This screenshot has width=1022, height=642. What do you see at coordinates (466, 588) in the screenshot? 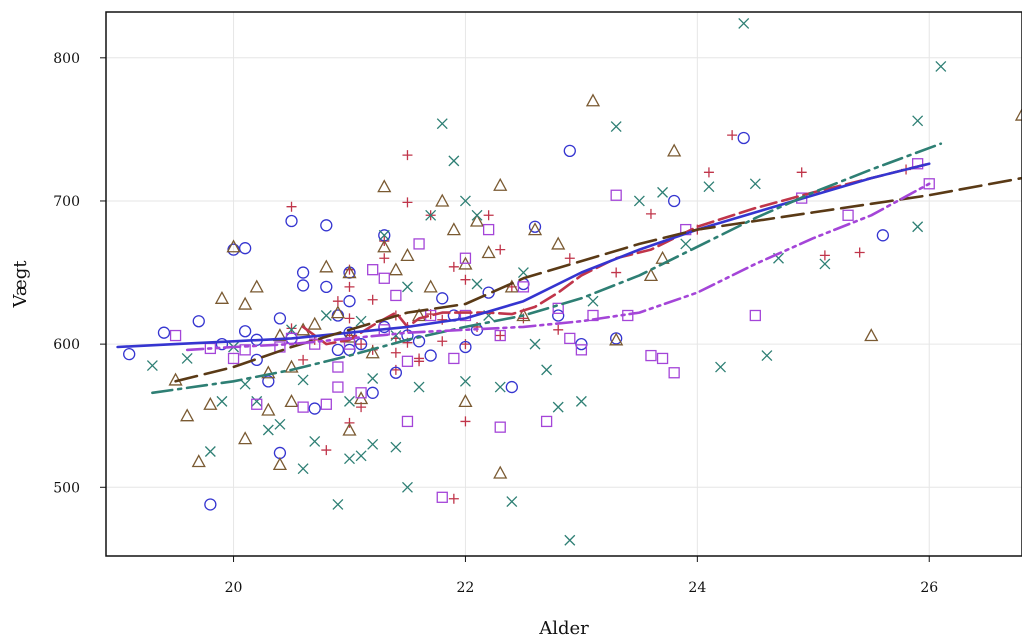
I see `x-tick-label: 22` at bounding box center [466, 588].